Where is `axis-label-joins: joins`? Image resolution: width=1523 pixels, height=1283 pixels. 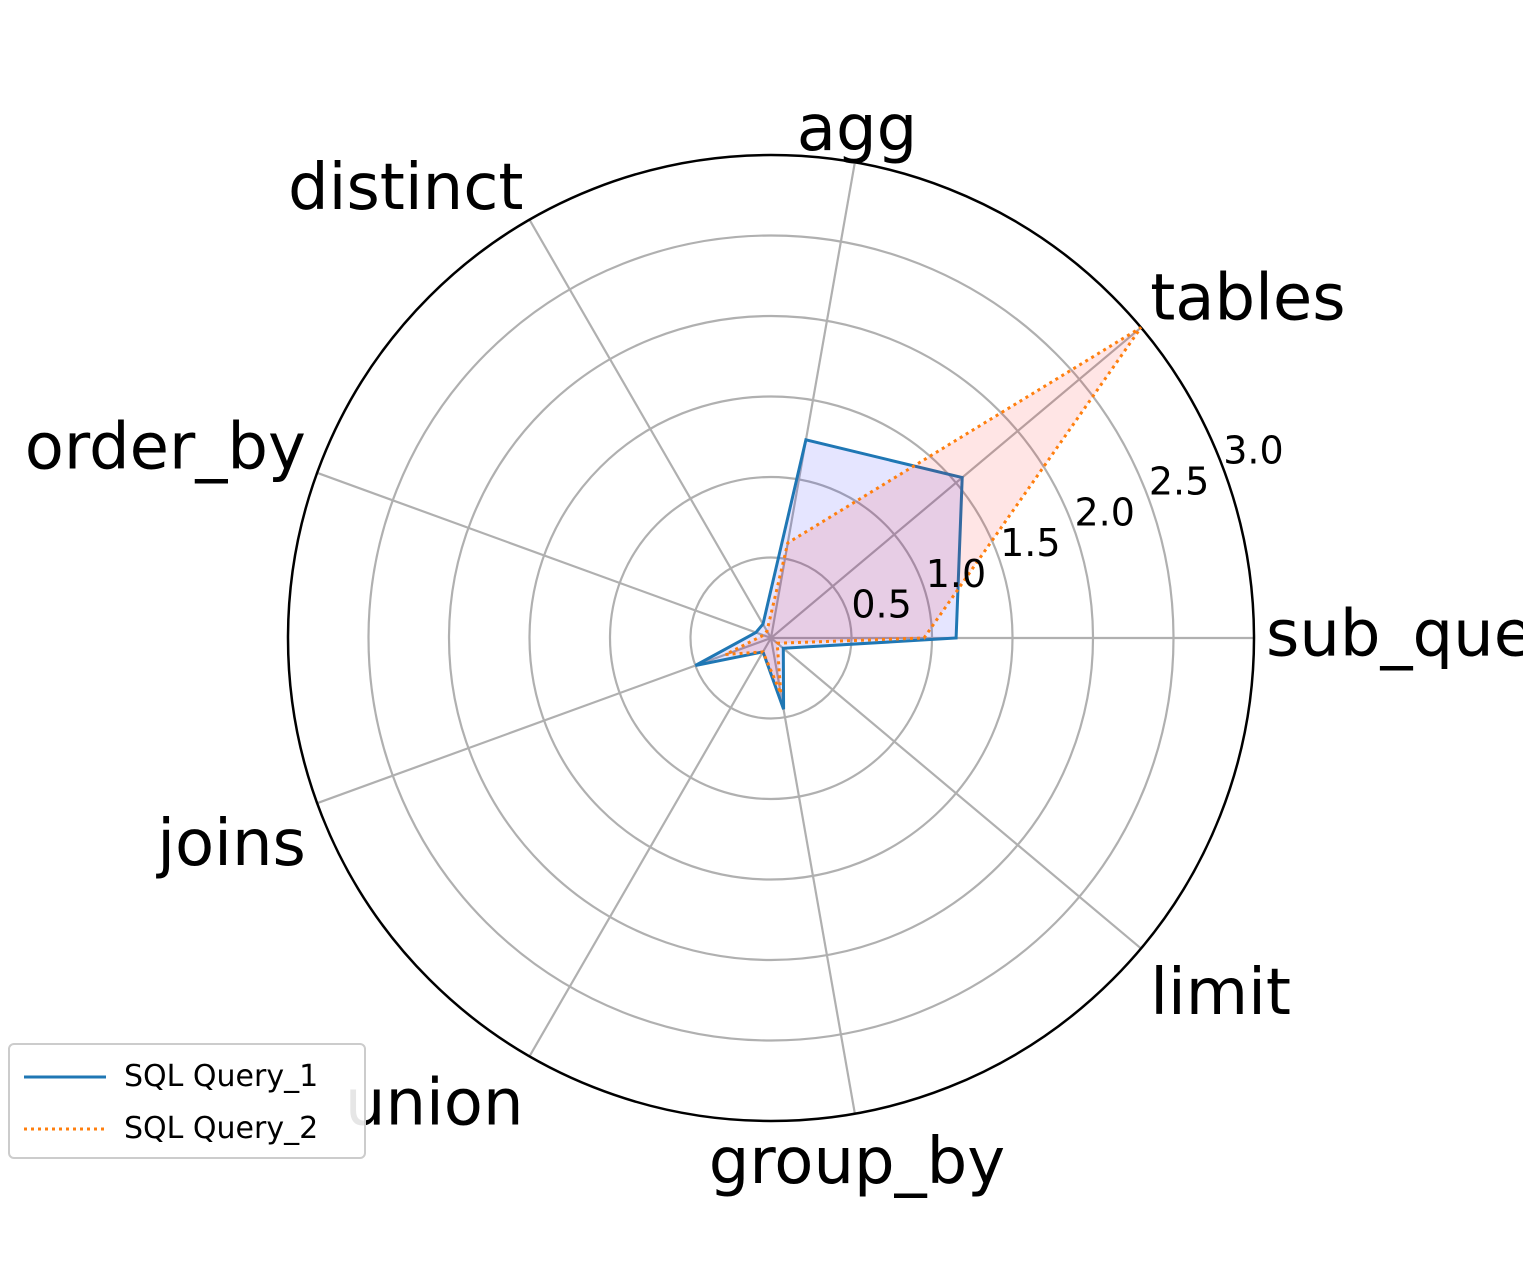 axis-label-joins: joins is located at coordinates (230, 844).